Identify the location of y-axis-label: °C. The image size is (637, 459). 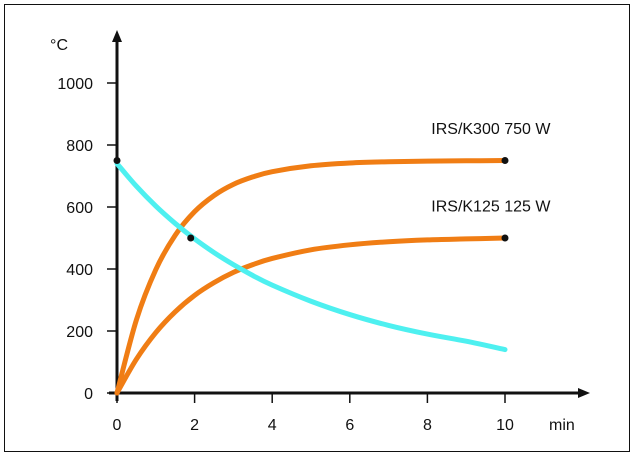
(59, 45).